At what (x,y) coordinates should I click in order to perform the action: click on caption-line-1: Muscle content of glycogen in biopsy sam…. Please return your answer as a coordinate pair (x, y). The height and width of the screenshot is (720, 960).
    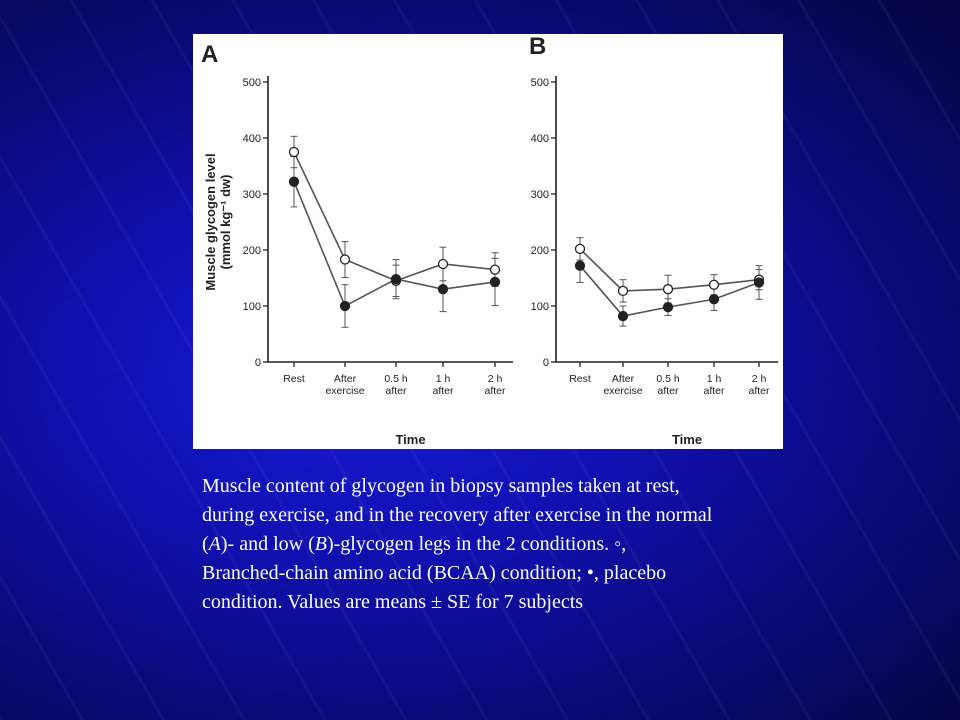
    Looking at the image, I should click on (441, 486).